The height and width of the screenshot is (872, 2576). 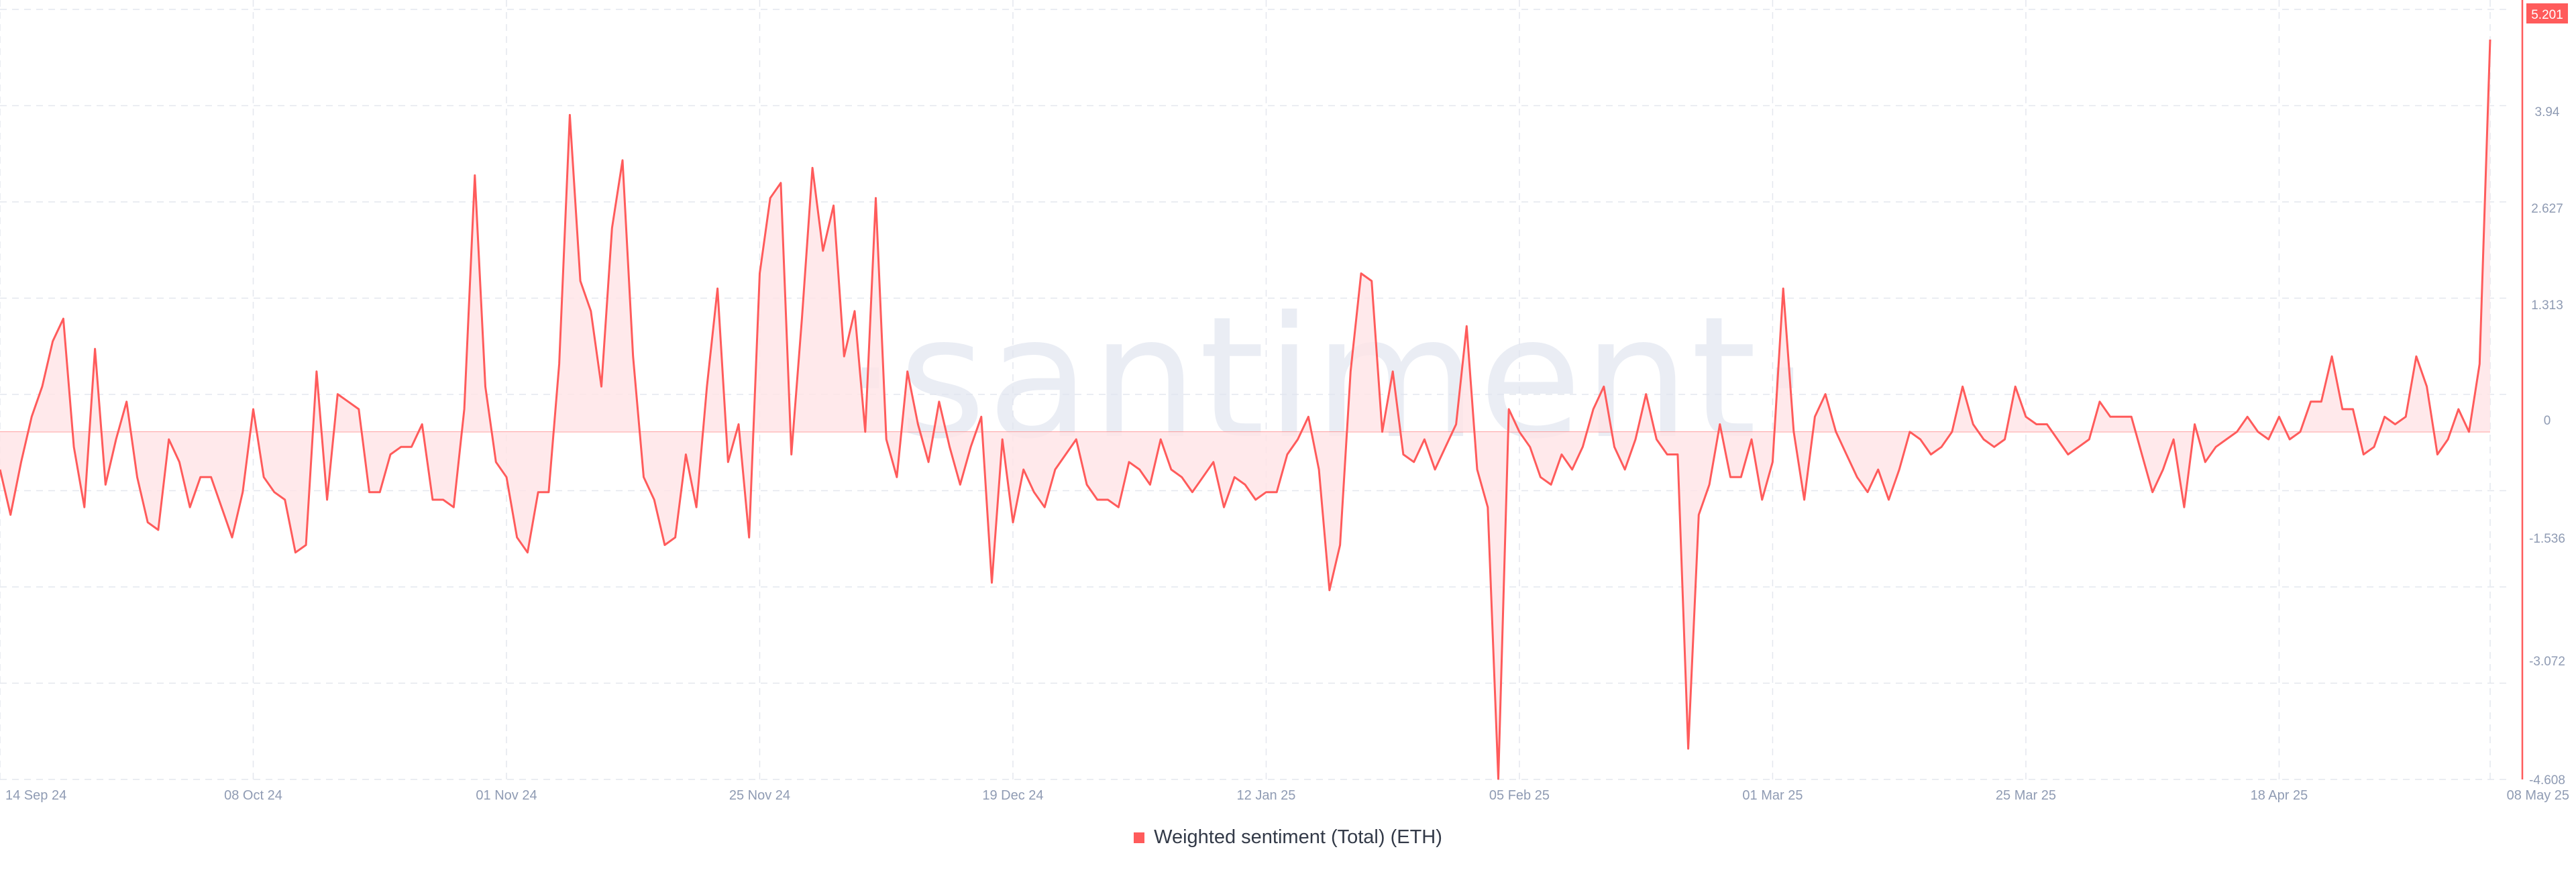 I want to click on y-tick-label: 2.627, so click(x=2547, y=209).